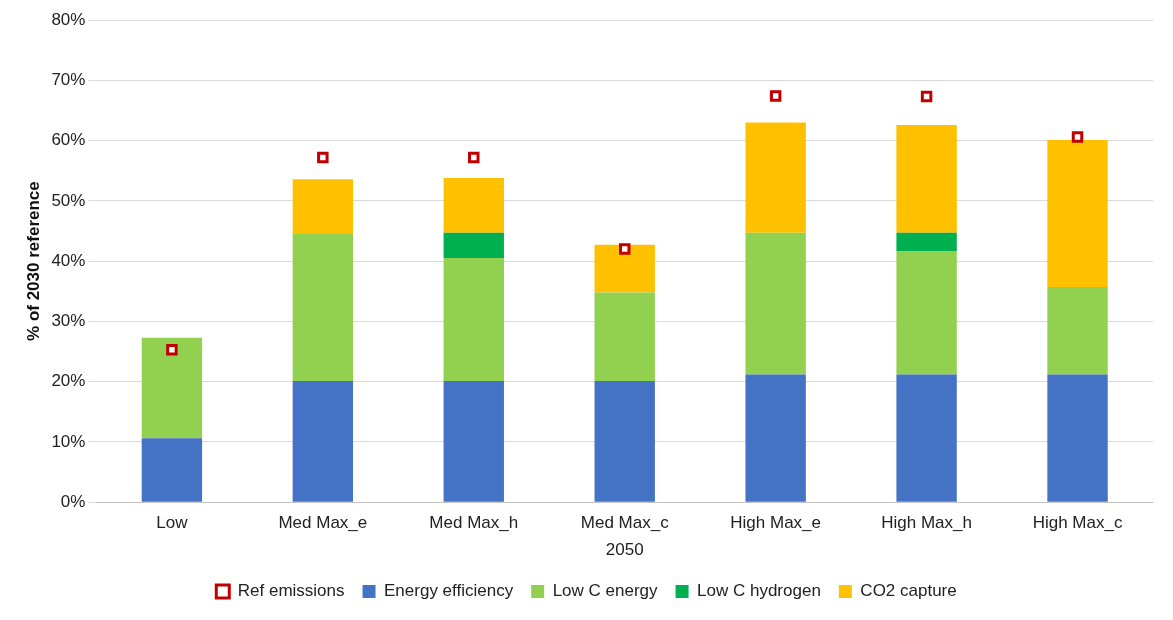 Image resolution: width=1173 pixels, height=620 pixels. Describe the element at coordinates (68, 441) in the screenshot. I see `y-tick-label: 10%` at that location.